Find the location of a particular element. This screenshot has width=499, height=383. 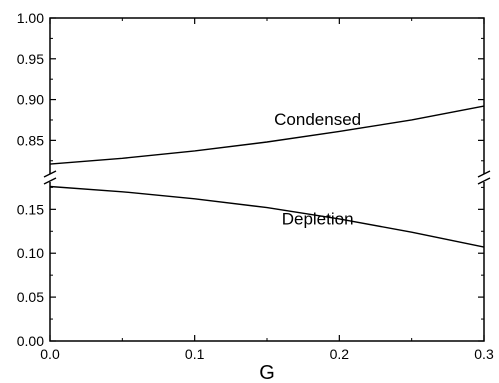

x-tick-label: 0.2 is located at coordinates (340, 354).